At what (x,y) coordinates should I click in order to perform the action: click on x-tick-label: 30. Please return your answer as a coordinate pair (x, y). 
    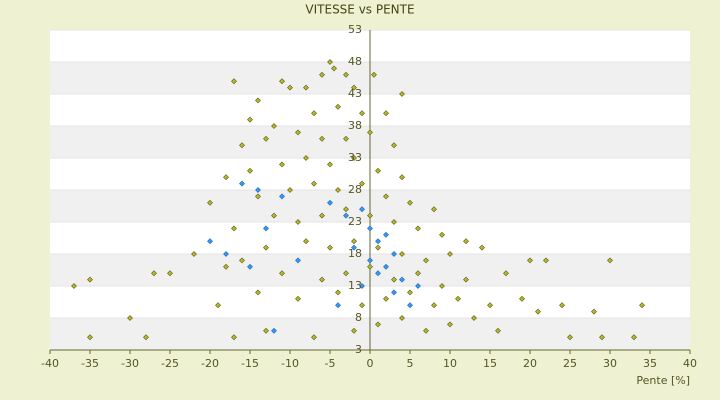
    Looking at the image, I should click on (610, 363).